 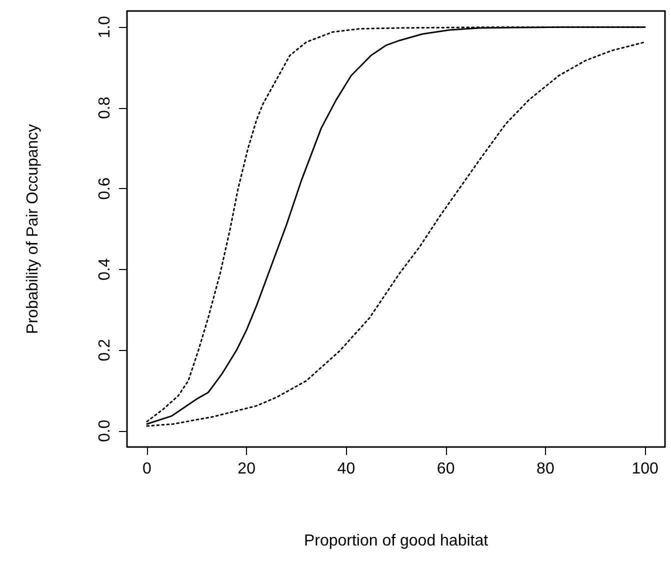 I want to click on x-tick-label: 100, so click(x=645, y=469).